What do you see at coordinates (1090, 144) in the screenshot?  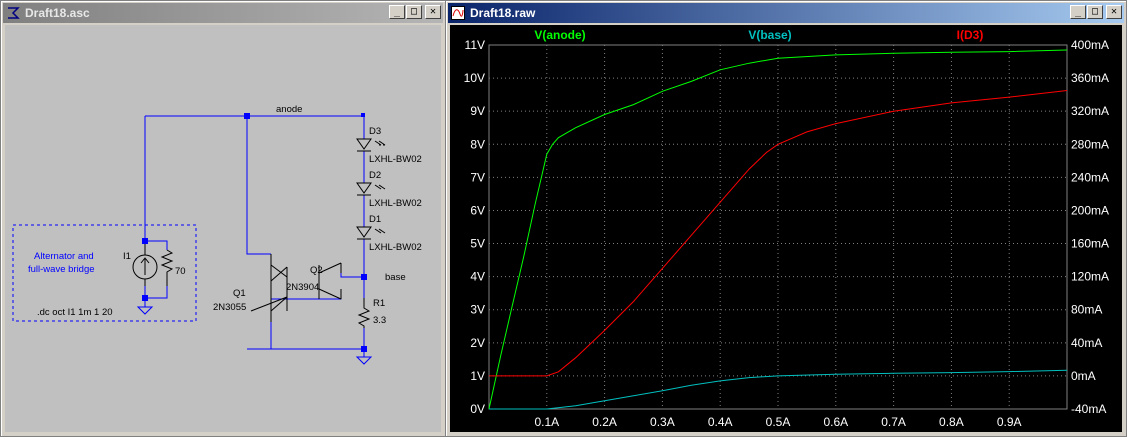 I see `y-right-tick-label: 280mA` at bounding box center [1090, 144].